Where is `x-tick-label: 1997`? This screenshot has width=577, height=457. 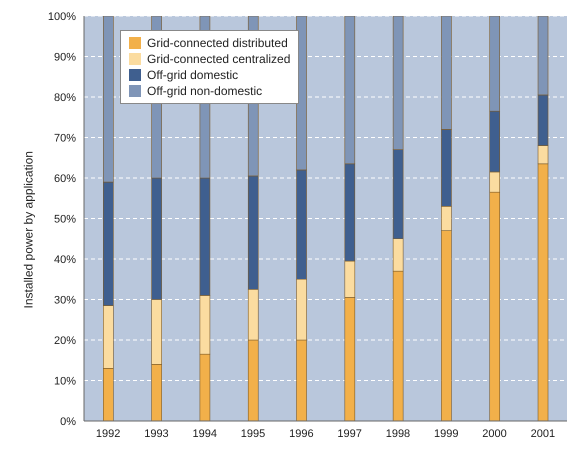
x-tick-label: 1997 is located at coordinates (349, 434).